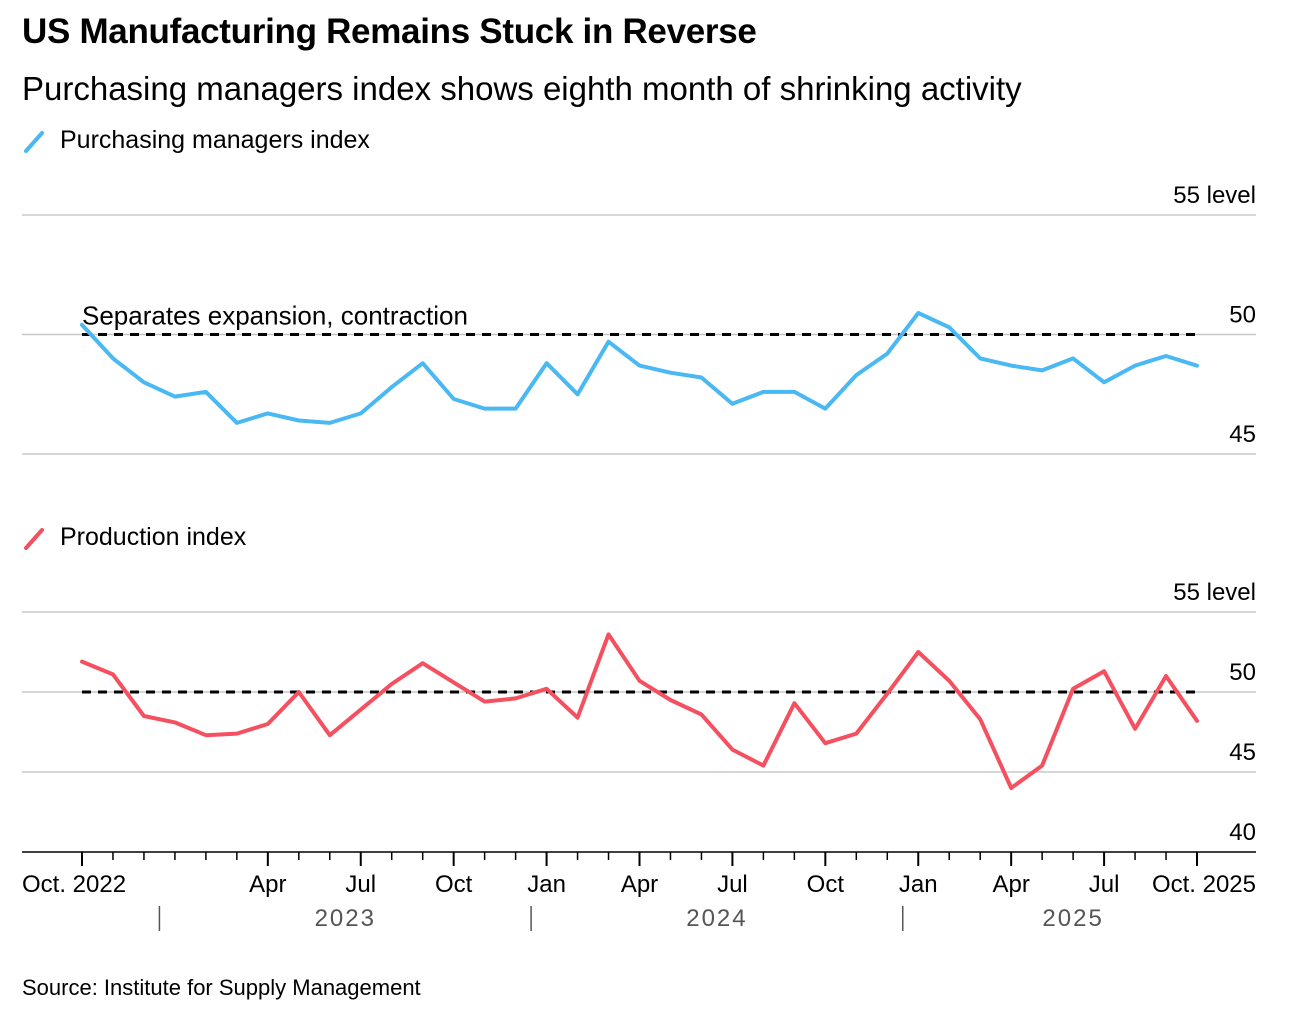  Describe the element at coordinates (716, 918) in the screenshot. I see `x-year-label: 2024` at that location.